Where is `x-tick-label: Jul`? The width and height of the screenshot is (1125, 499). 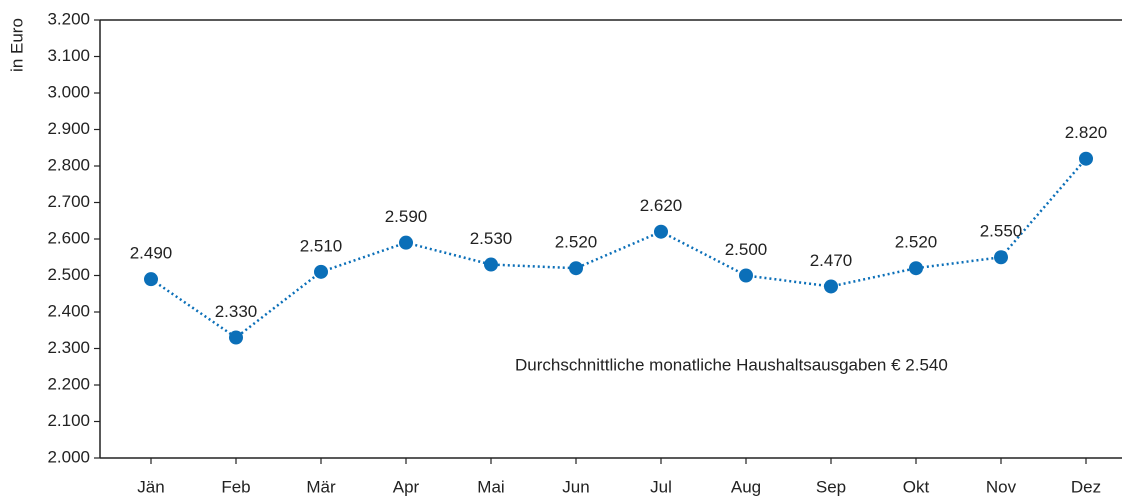
x-tick-label: Jul is located at coordinates (661, 486).